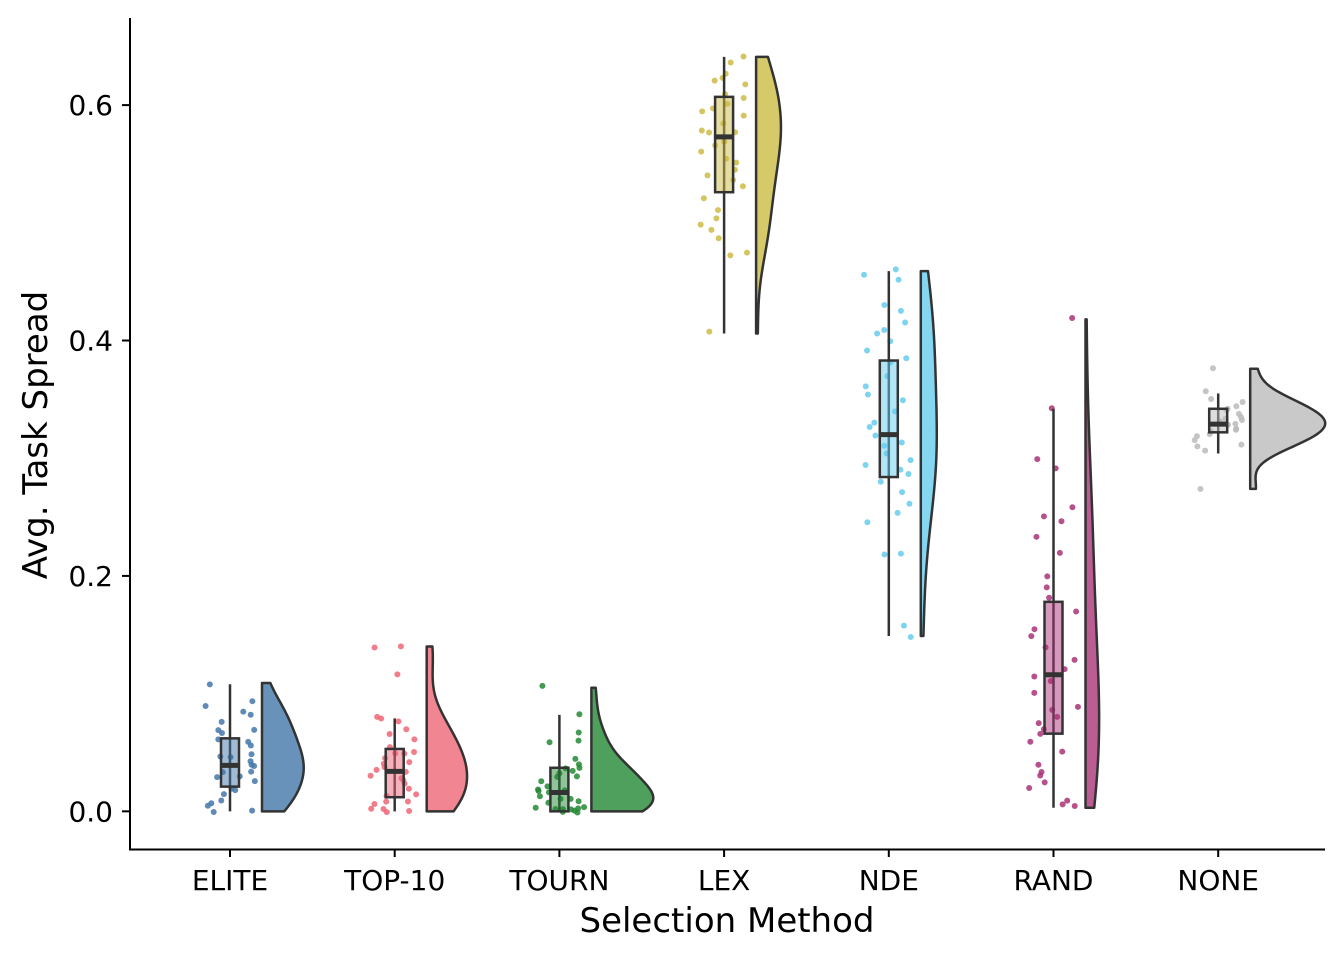 Image resolution: width=1344 pixels, height=960 pixels. What do you see at coordinates (725, 873) in the screenshot?
I see `x-ticks: ELITE TOP-10 TOURN LEX NDE RAND NONE` at bounding box center [725, 873].